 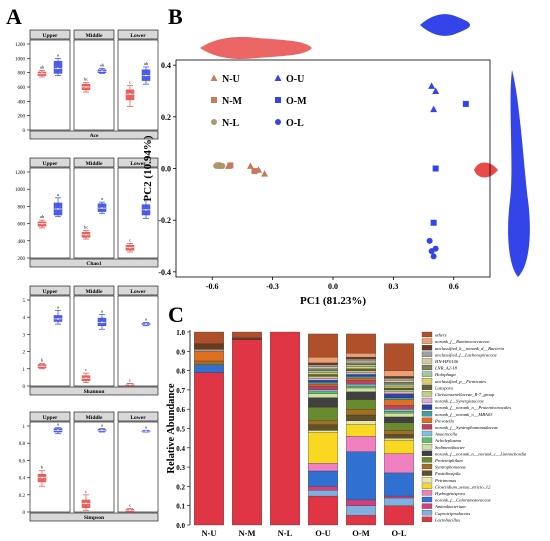 What do you see at coordinates (323, 533) in the screenshot?
I see `x-tick-label: O-U` at bounding box center [323, 533].